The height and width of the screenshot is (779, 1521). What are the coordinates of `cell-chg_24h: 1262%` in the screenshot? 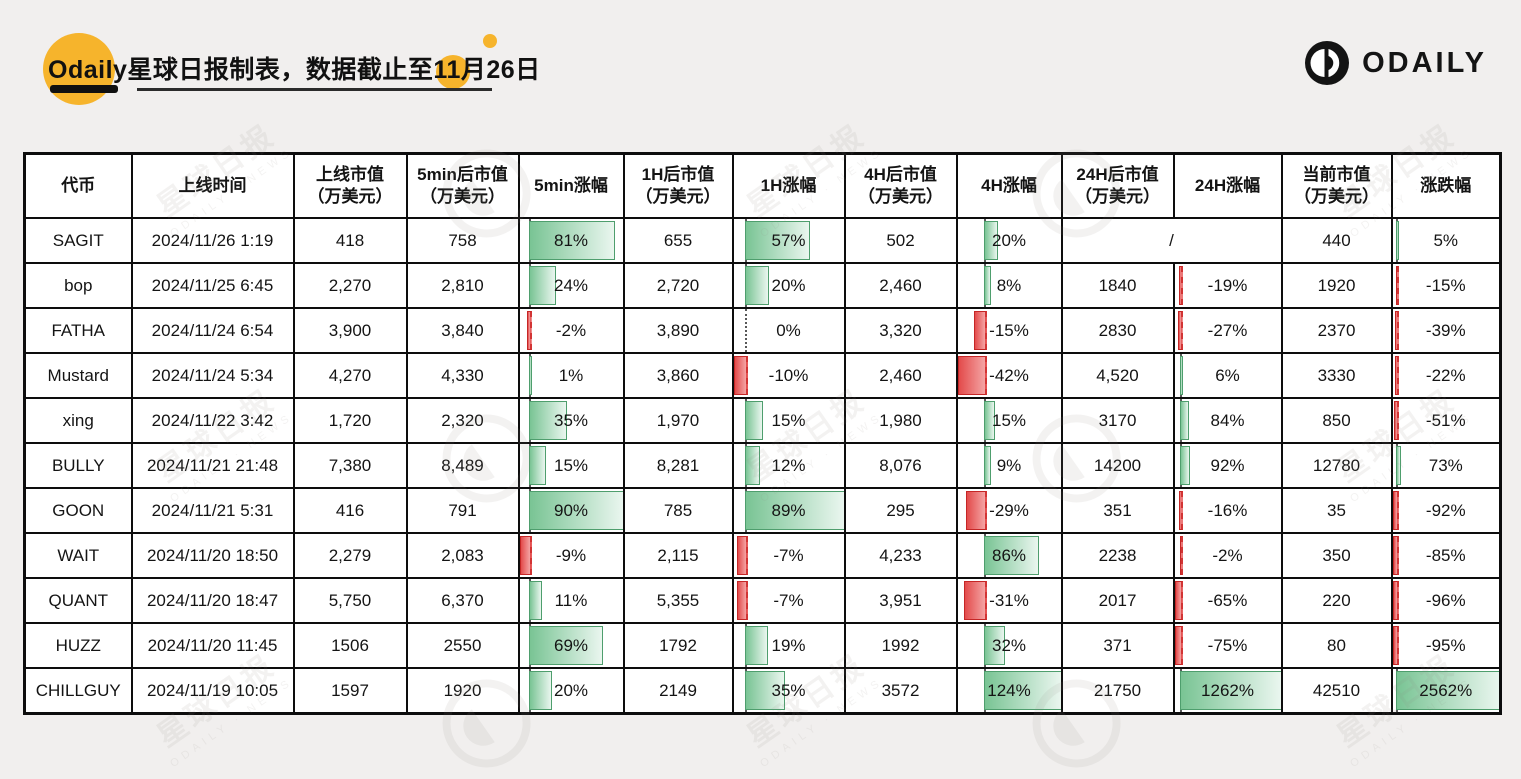 It's located at (1227, 691).